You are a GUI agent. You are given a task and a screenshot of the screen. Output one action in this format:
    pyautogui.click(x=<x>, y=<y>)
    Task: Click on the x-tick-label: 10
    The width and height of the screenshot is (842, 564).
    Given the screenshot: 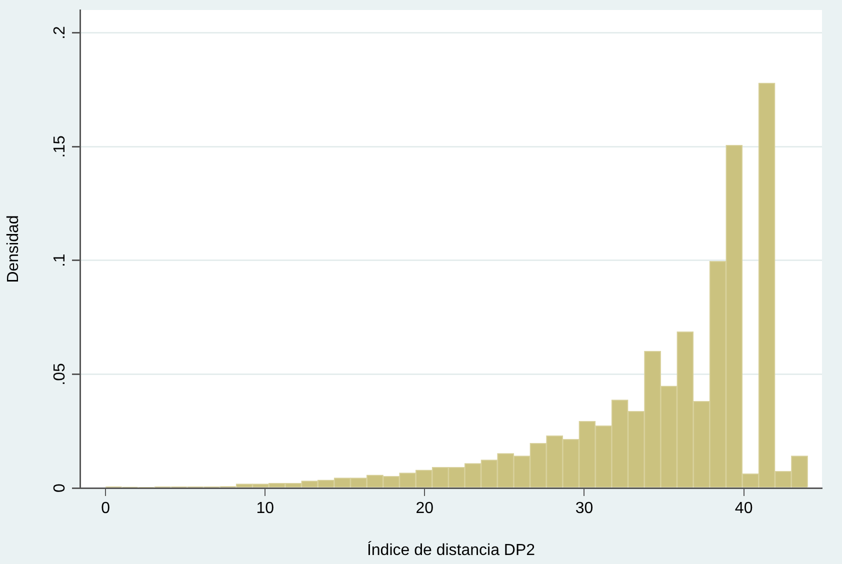 What is the action you would take?
    pyautogui.click(x=265, y=509)
    